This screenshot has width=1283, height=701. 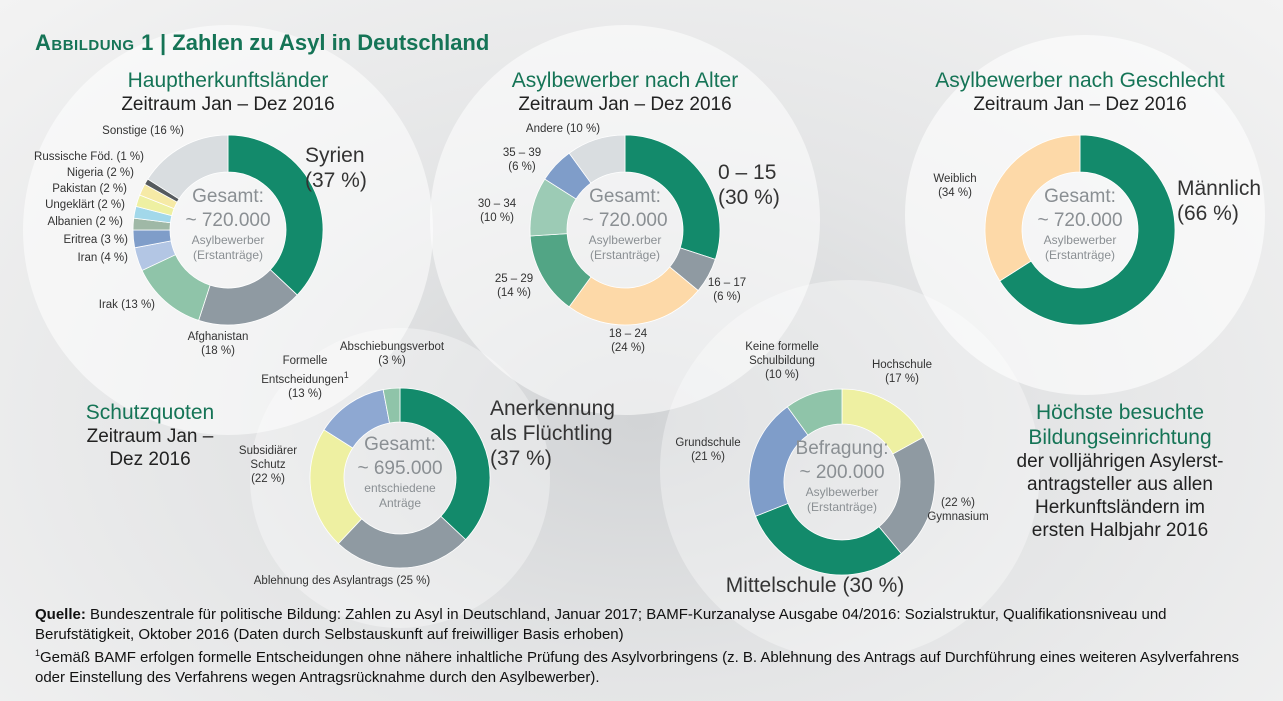 I want to click on value-label: (4 %), so click(x=114, y=258).